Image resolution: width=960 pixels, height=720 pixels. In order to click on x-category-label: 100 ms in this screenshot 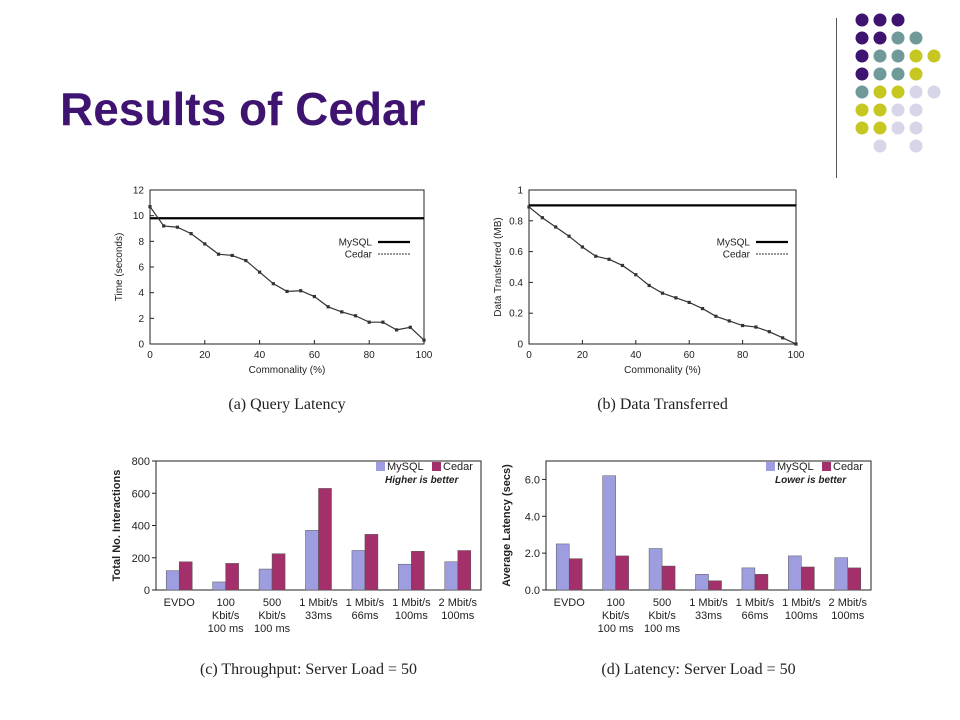, I will do `click(616, 629)`.